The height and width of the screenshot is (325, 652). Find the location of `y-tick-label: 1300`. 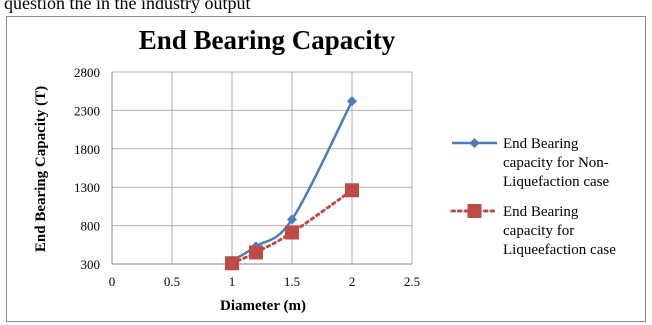

y-tick-label: 1300 is located at coordinates (87, 187).